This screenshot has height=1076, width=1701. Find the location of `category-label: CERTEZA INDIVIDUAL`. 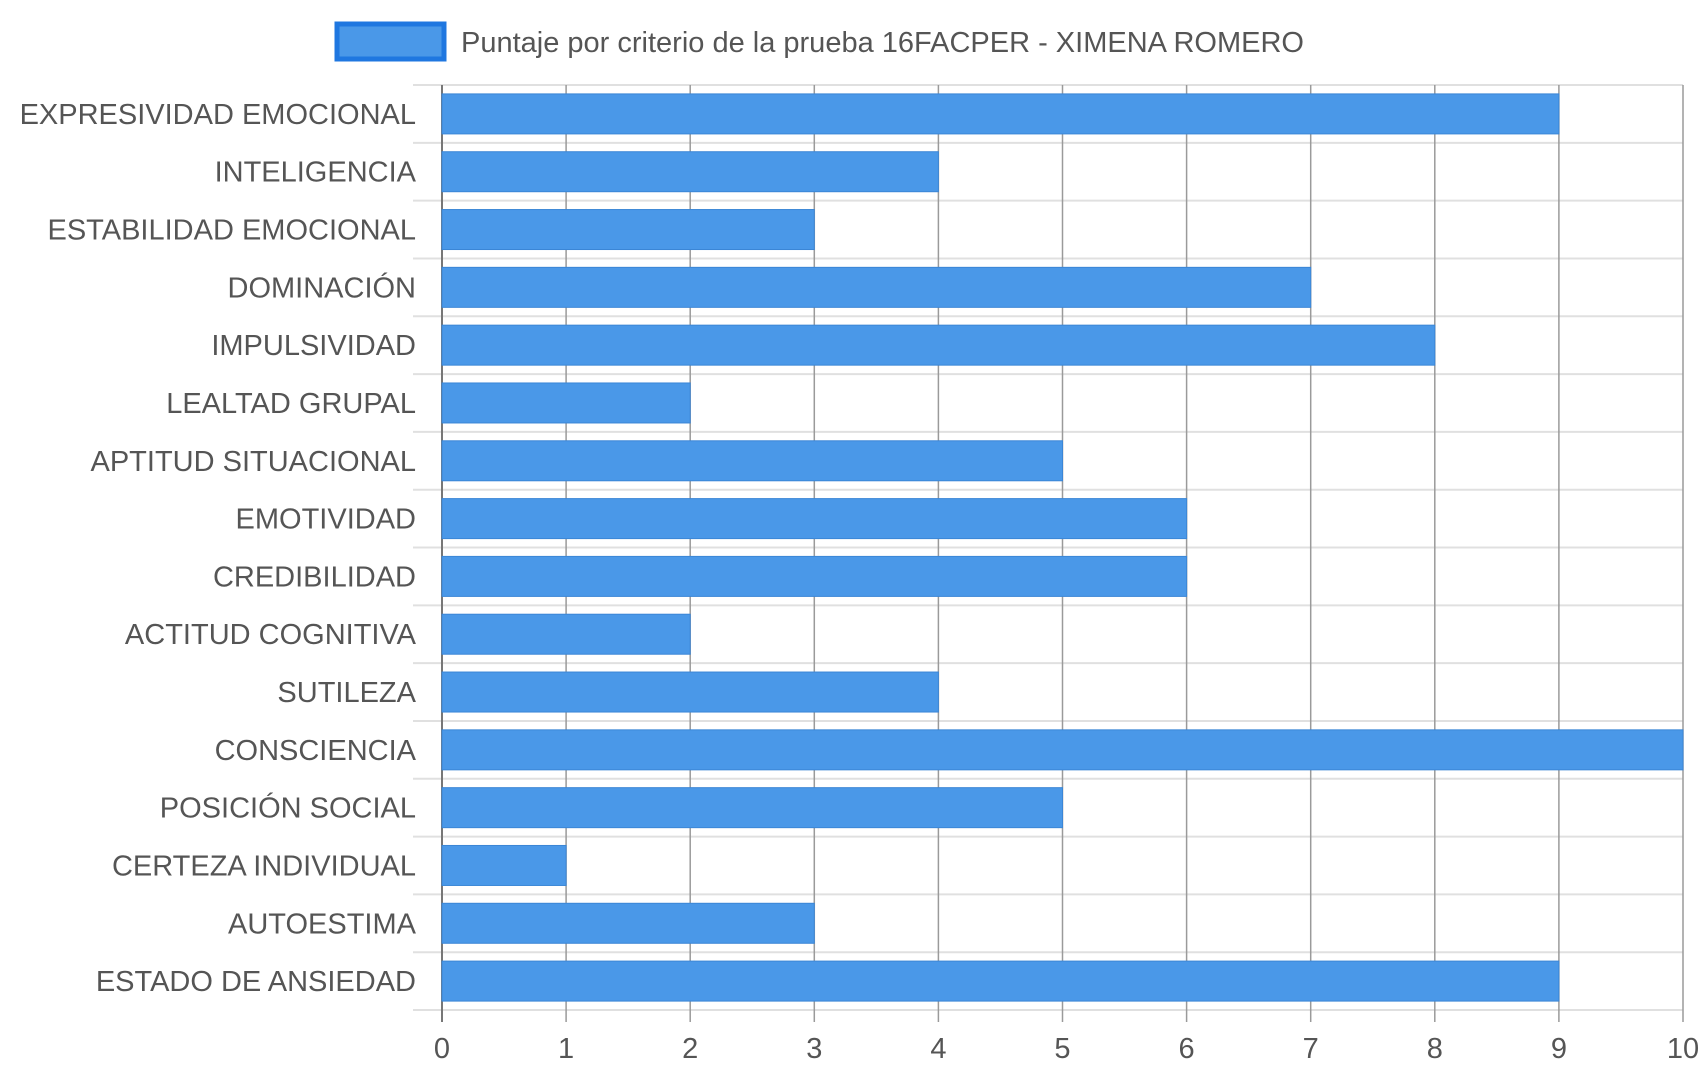

category-label: CERTEZA INDIVIDUAL is located at coordinates (264, 866).